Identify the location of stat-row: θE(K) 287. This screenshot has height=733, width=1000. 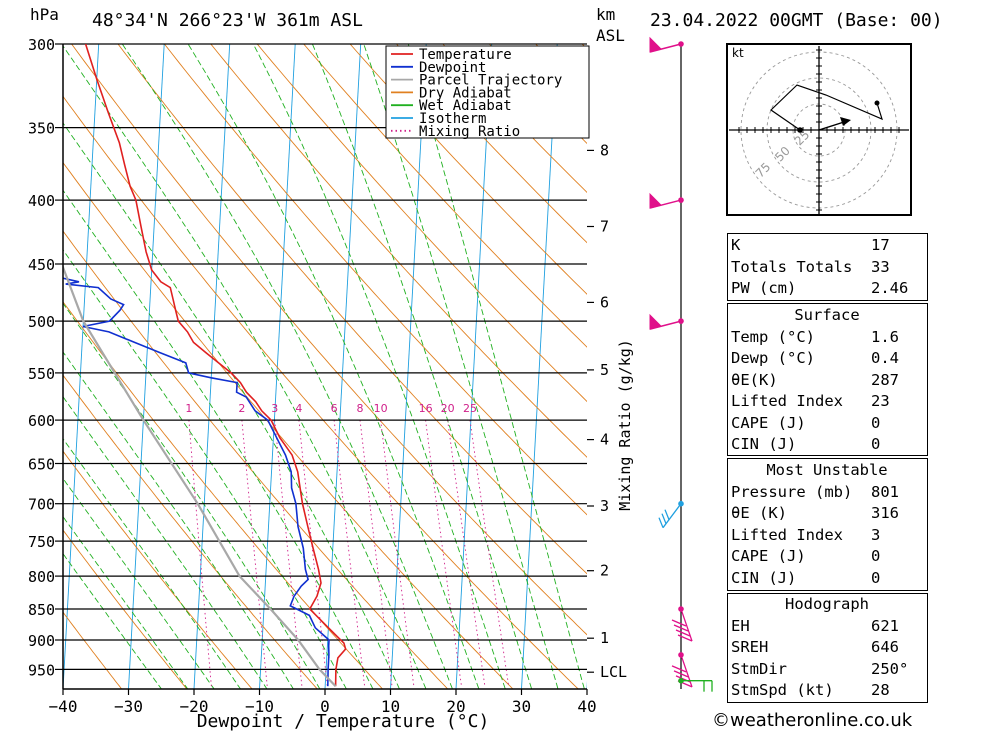
(827, 381).